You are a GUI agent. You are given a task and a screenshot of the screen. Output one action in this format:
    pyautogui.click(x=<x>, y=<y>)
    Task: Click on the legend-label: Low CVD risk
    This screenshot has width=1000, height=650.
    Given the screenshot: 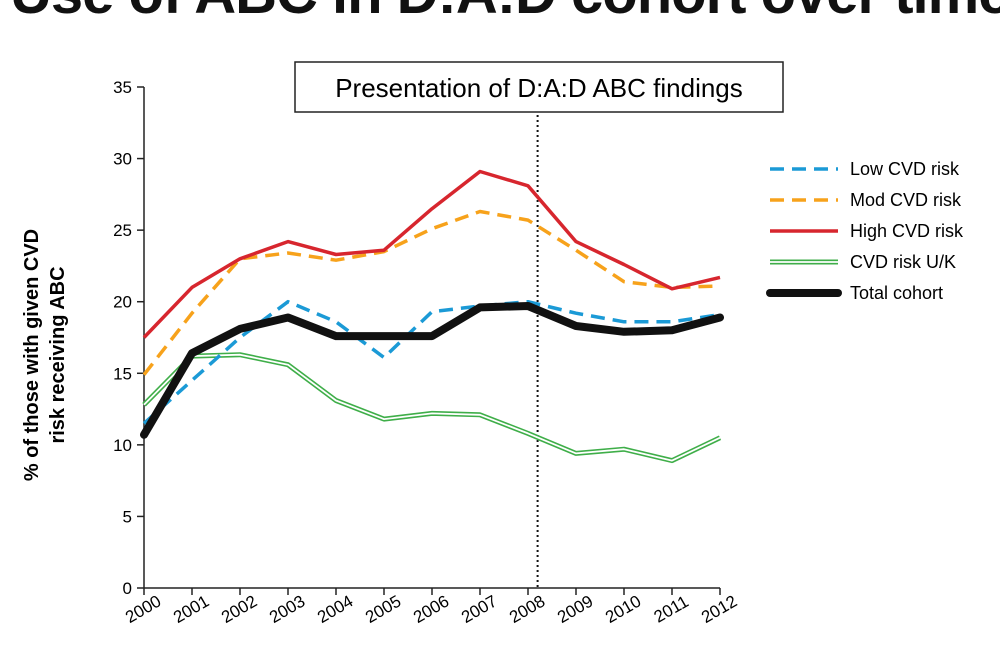 What is the action you would take?
    pyautogui.click(x=905, y=169)
    